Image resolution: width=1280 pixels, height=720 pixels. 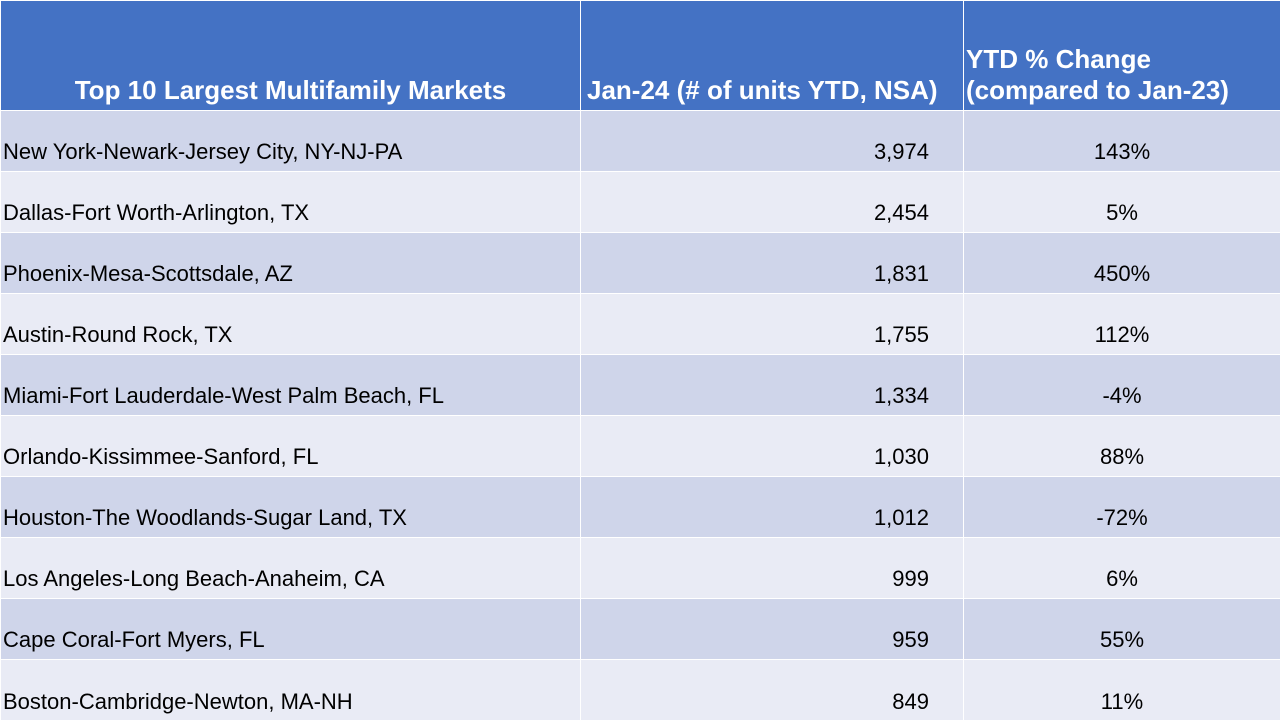 I want to click on ytd-change-cell: -72%, so click(x=1121, y=507).